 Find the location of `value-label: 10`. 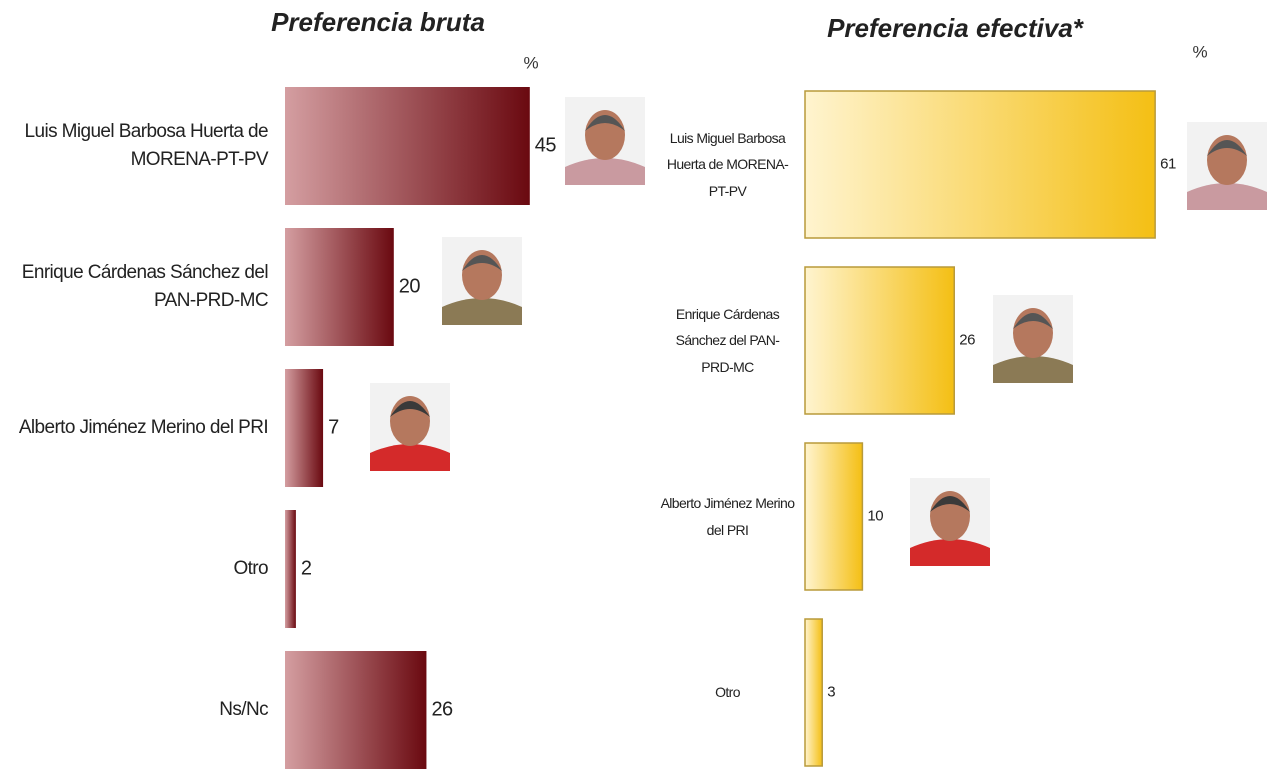

value-label: 10 is located at coordinates (875, 515).